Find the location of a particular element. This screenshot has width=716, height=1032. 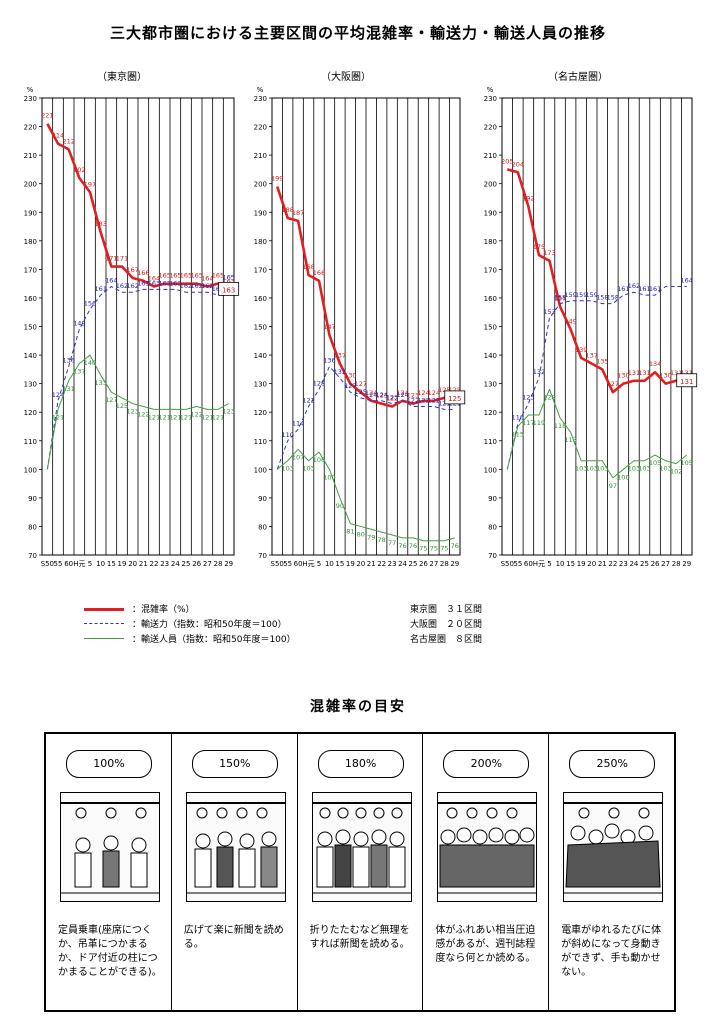

legend-label-passengers: ：輸送人員（指数：昭和50年度＝100） is located at coordinates (214, 640).